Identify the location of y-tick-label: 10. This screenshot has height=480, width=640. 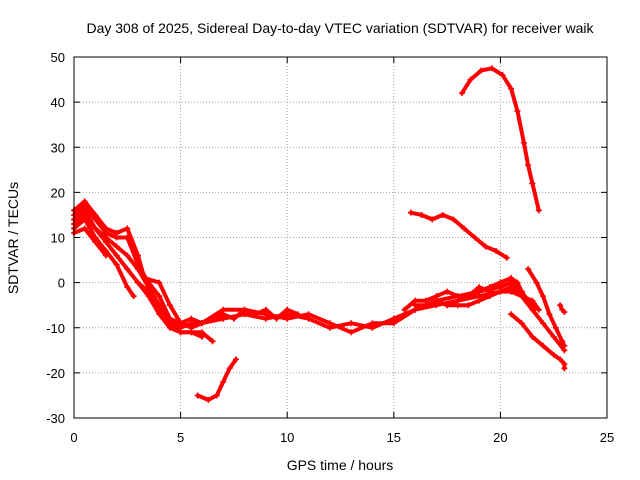
(58, 238).